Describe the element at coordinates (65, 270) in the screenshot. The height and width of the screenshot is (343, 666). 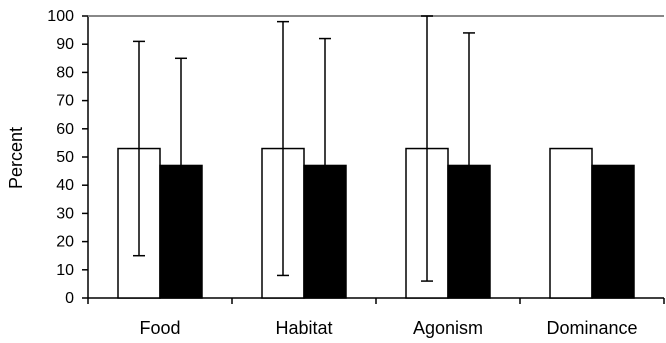
I see `y-tick-label: 10` at that location.